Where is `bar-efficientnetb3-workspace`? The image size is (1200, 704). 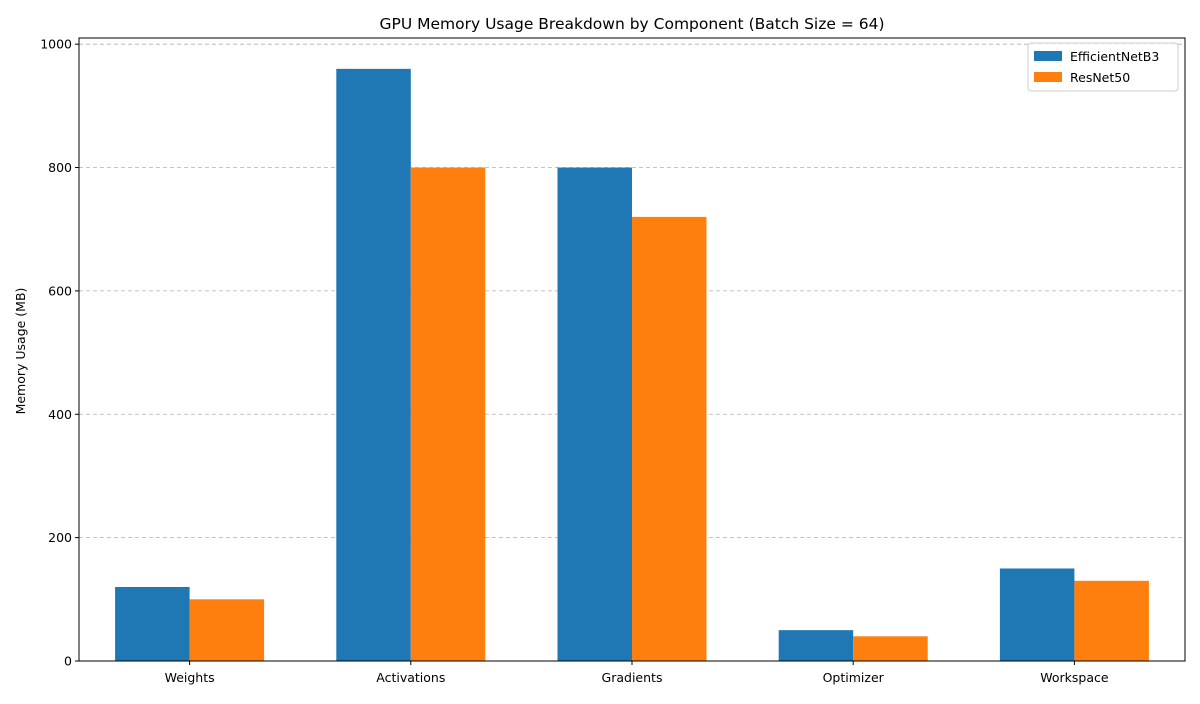
bar-efficientnetb3-workspace is located at coordinates (1037, 614).